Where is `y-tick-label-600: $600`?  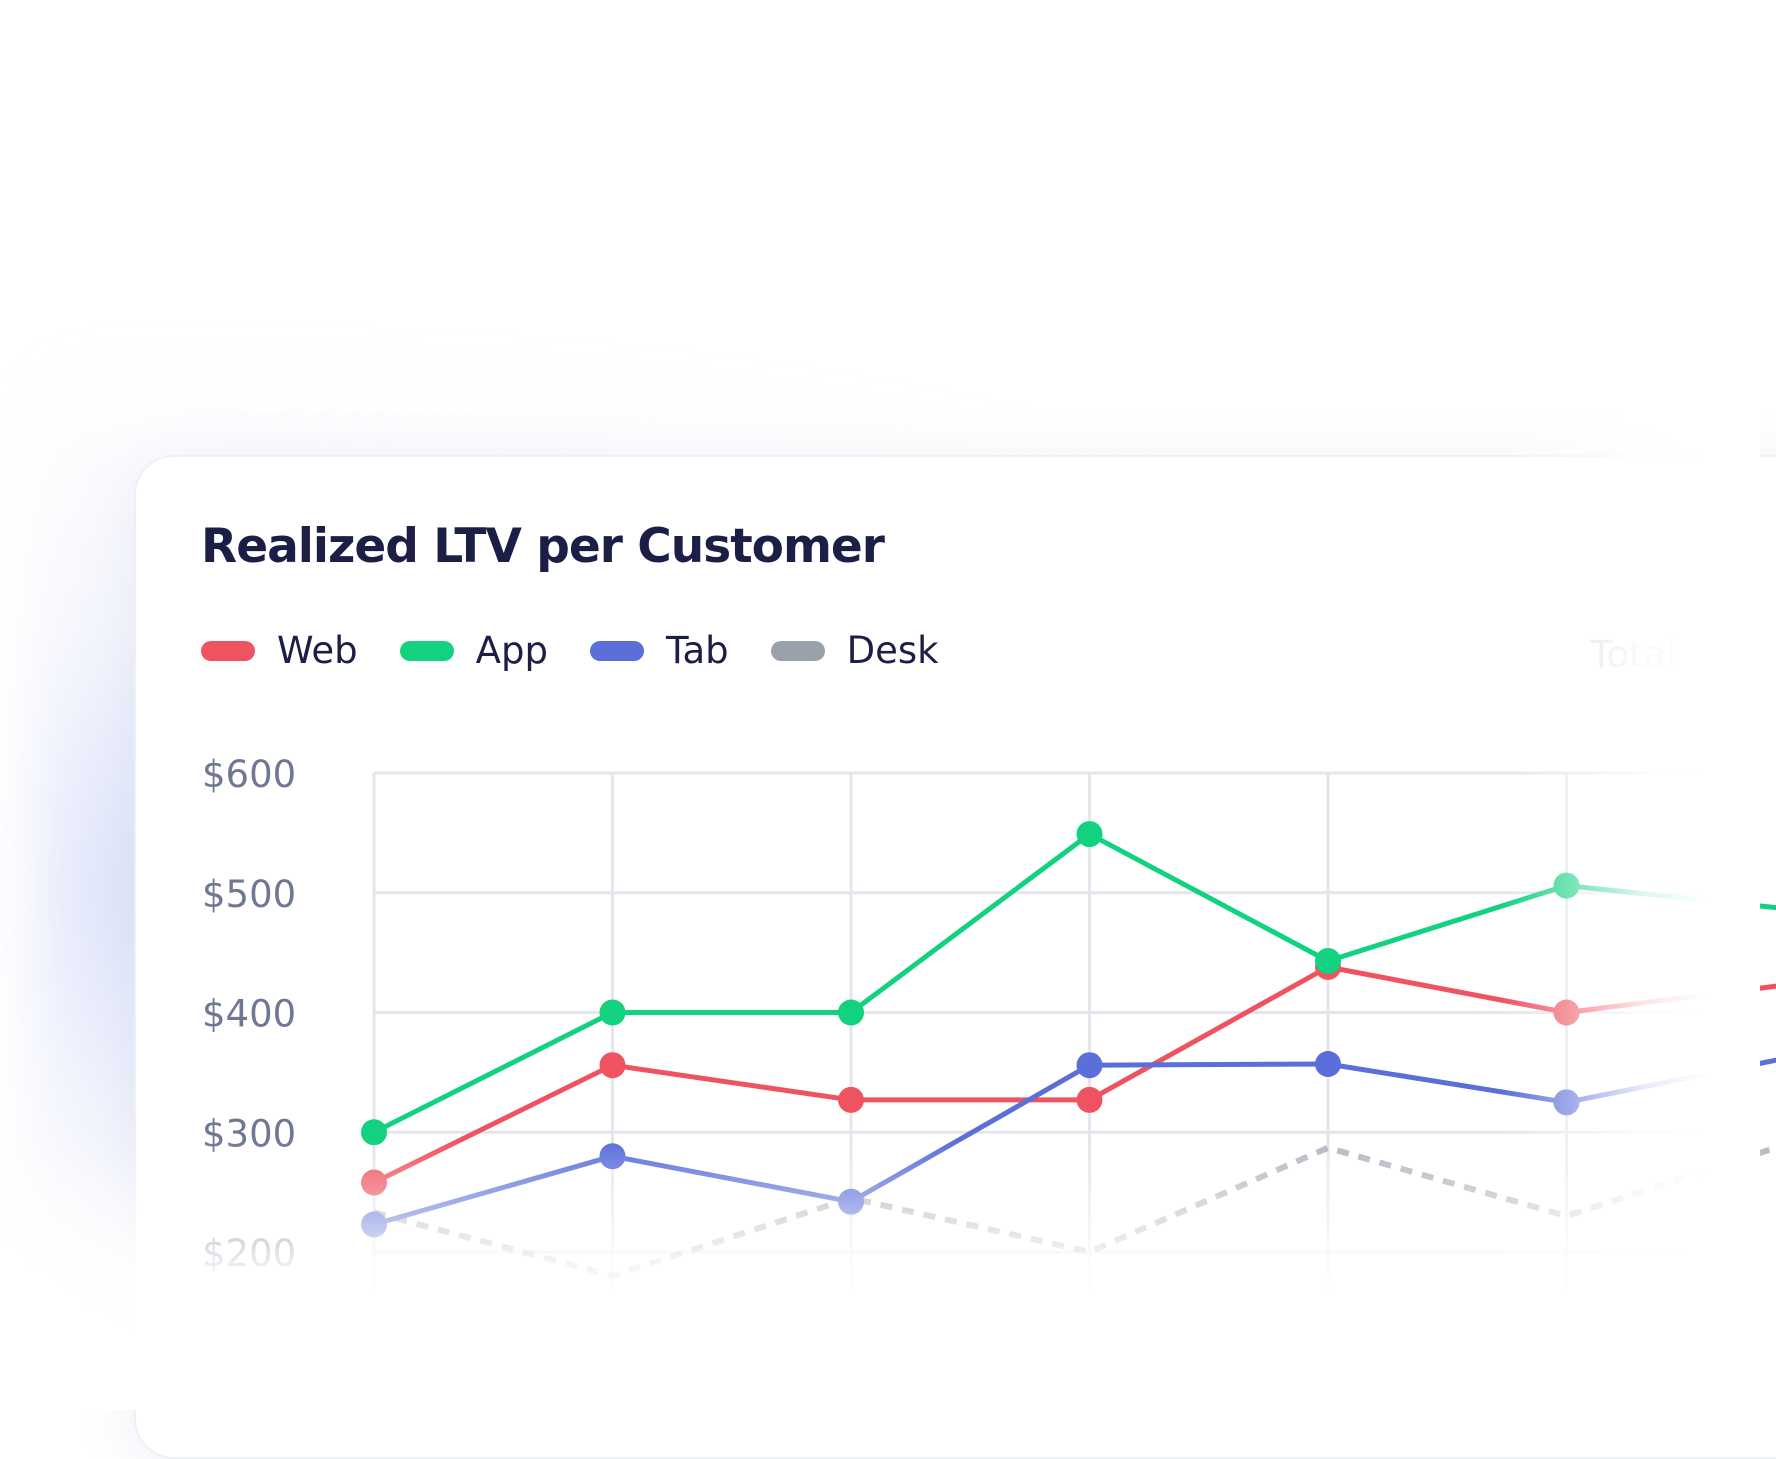
y-tick-label-600: $600 is located at coordinates (249, 774).